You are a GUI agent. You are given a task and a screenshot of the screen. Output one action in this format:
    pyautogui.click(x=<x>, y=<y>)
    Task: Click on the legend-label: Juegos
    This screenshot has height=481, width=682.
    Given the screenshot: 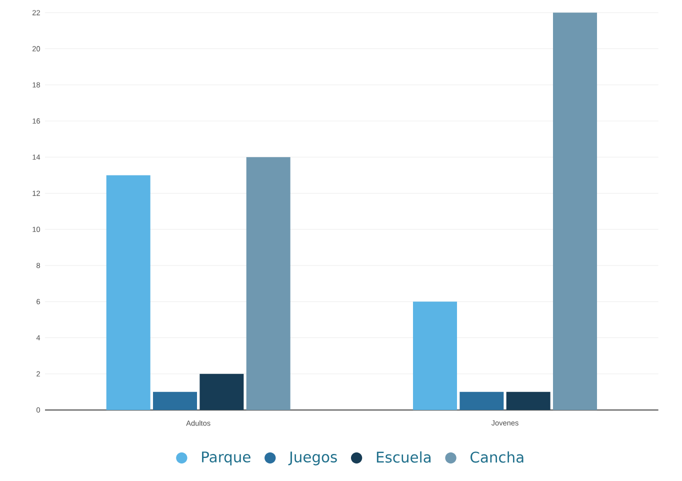 What is the action you would take?
    pyautogui.click(x=312, y=459)
    